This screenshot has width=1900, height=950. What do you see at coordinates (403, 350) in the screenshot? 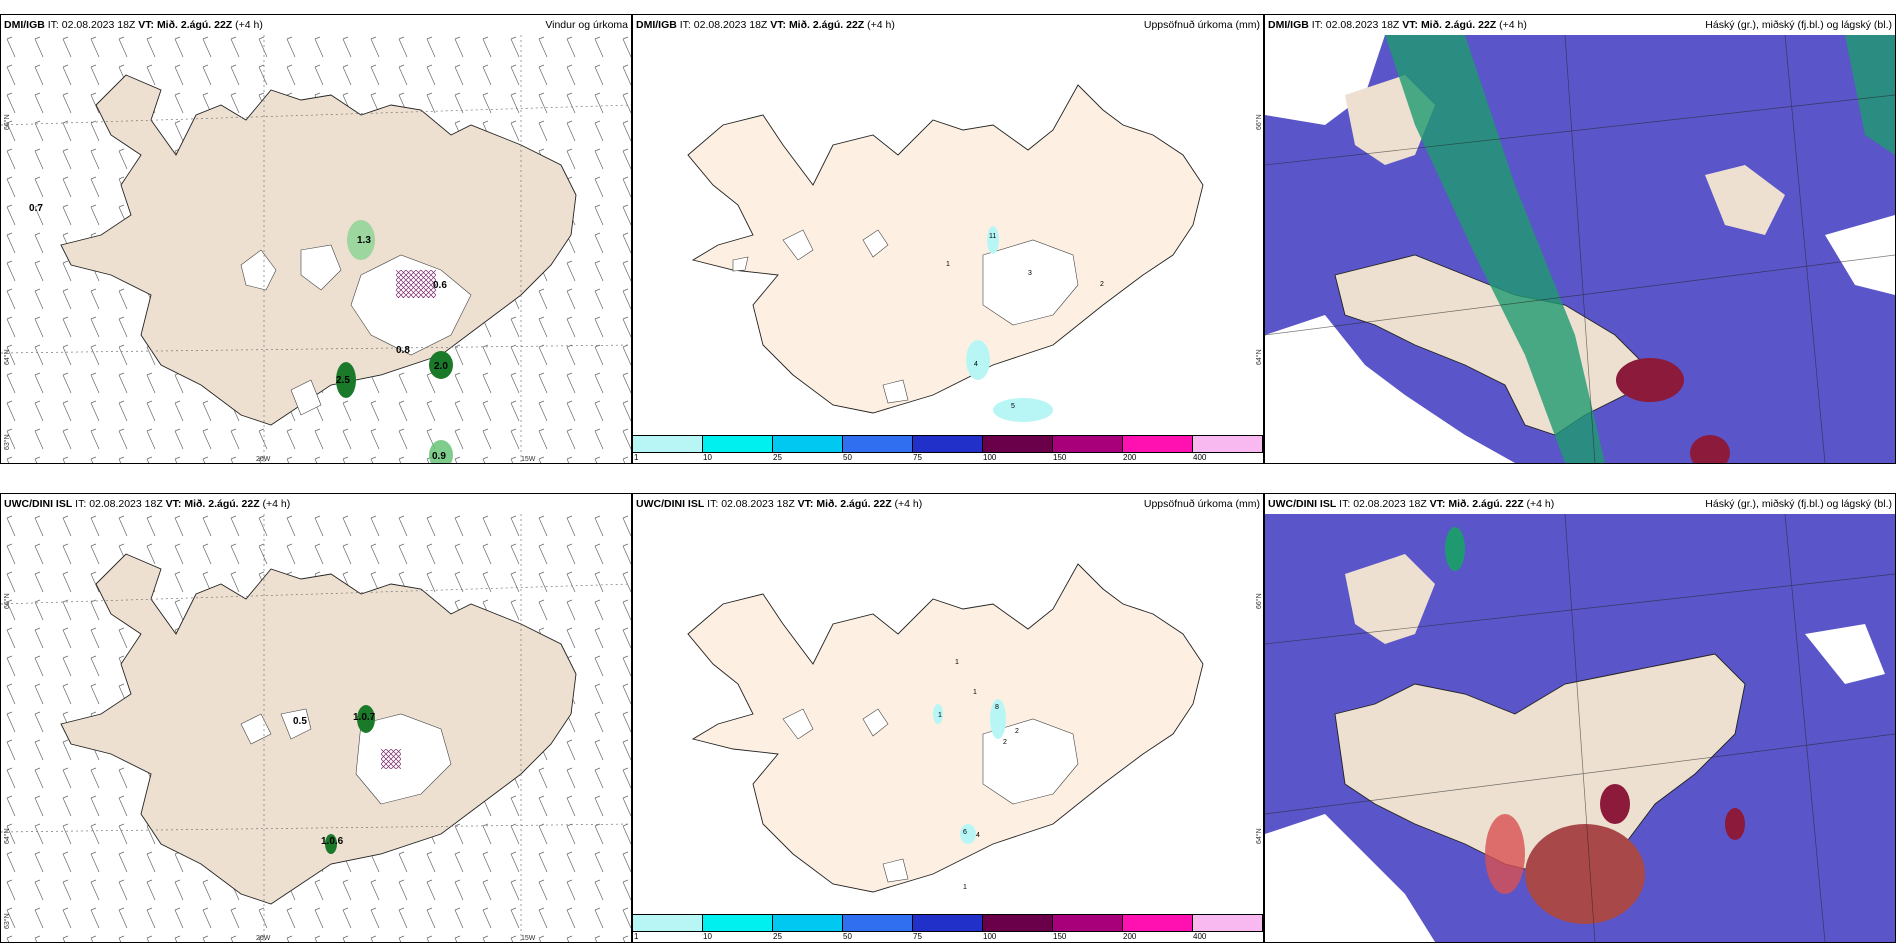
I see `precip-value: 0.8` at bounding box center [403, 350].